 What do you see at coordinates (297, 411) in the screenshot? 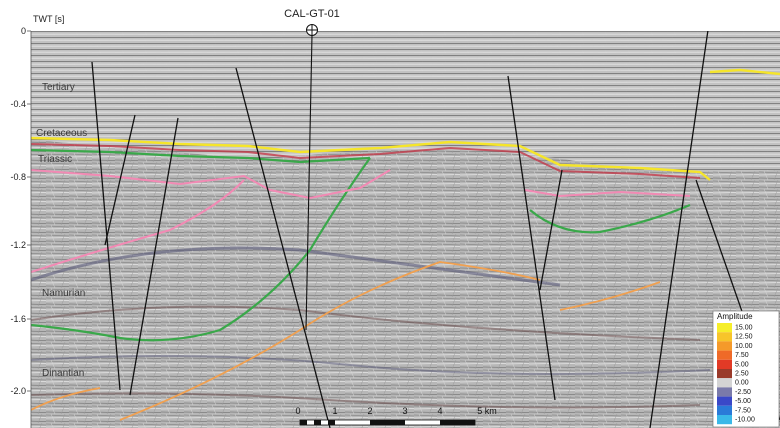
I see `scale-label: 0` at bounding box center [297, 411].